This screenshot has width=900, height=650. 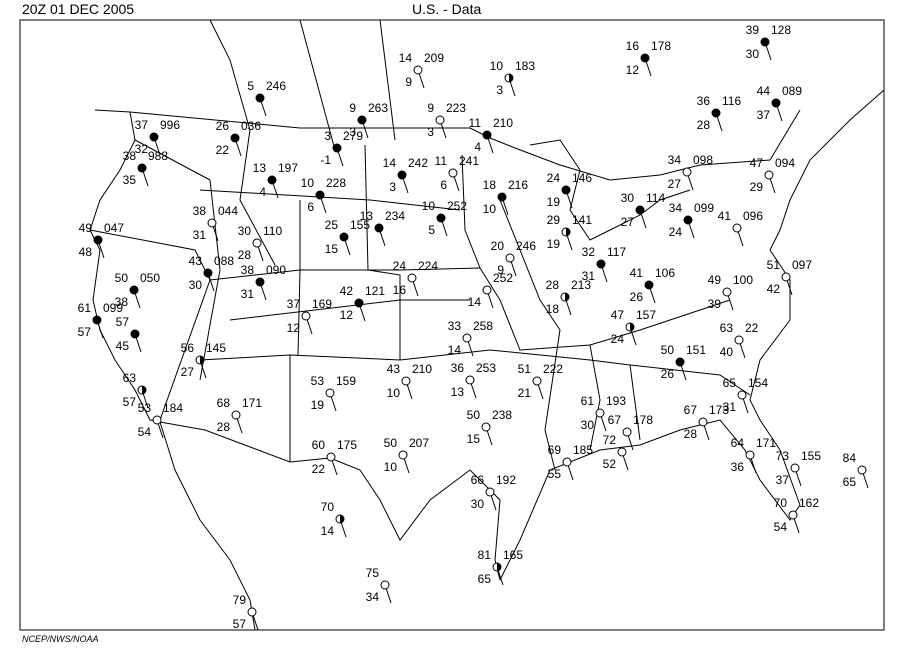 What do you see at coordinates (455, 326) in the screenshot?
I see `temperature: 33` at bounding box center [455, 326].